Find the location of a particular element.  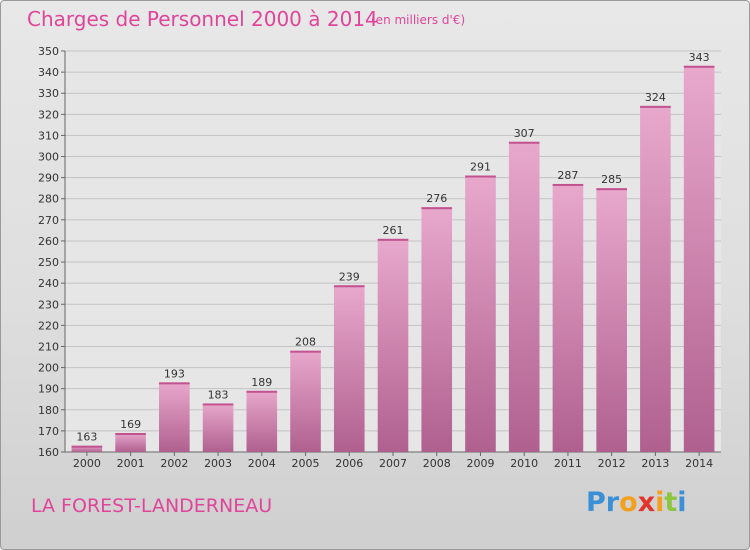

y-tick-label: 270 is located at coordinates (48, 220).